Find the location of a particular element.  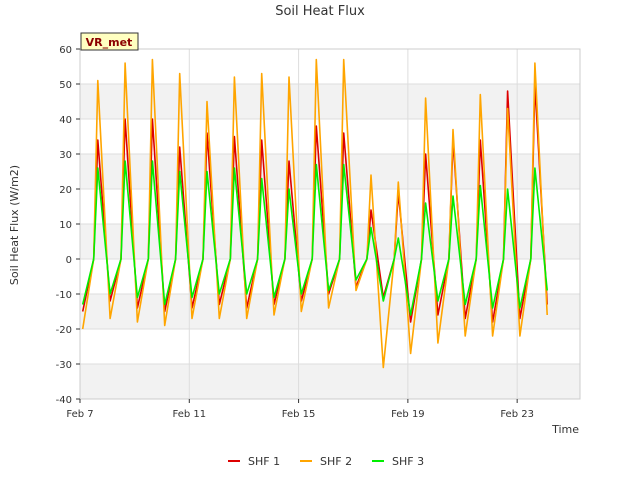

y-tick-label: -30 is located at coordinates (64, 365).